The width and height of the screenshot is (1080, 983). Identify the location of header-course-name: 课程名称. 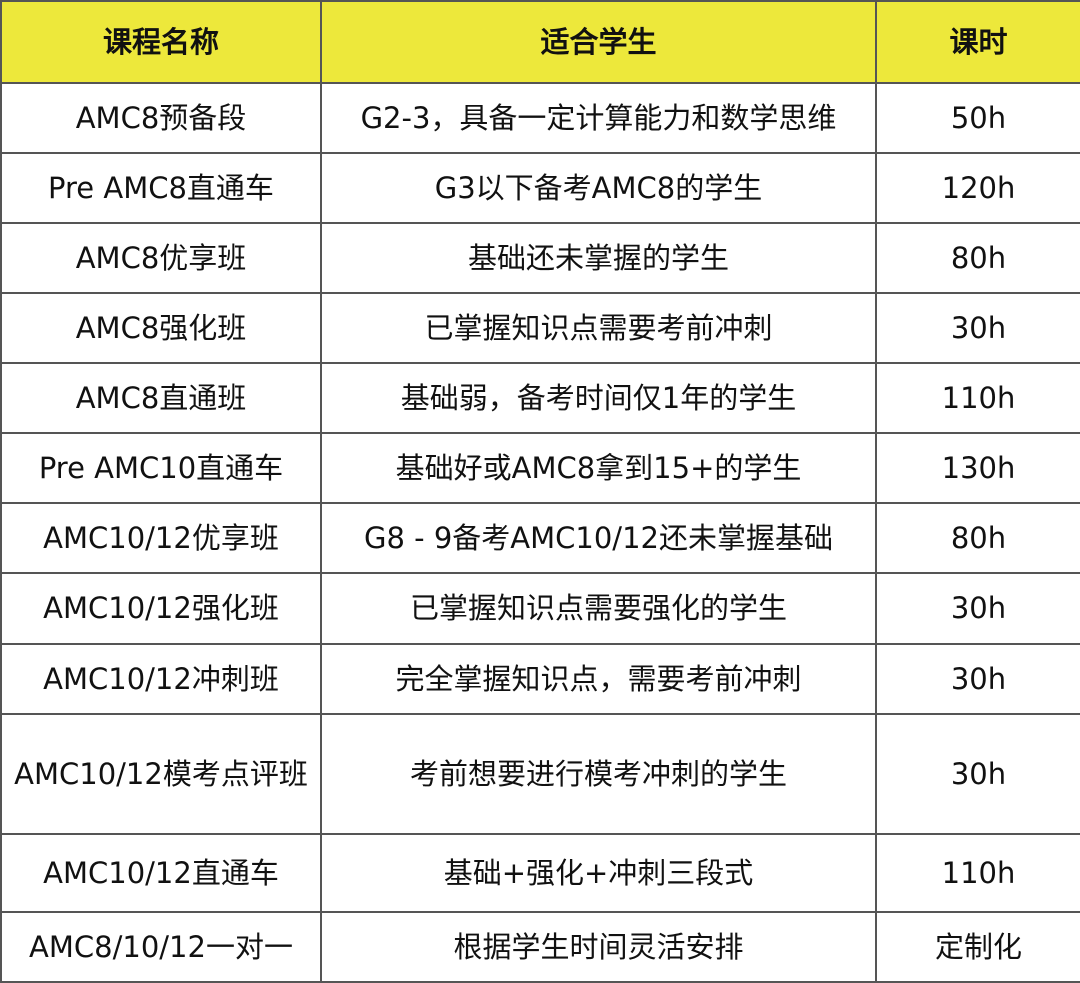
(161, 42).